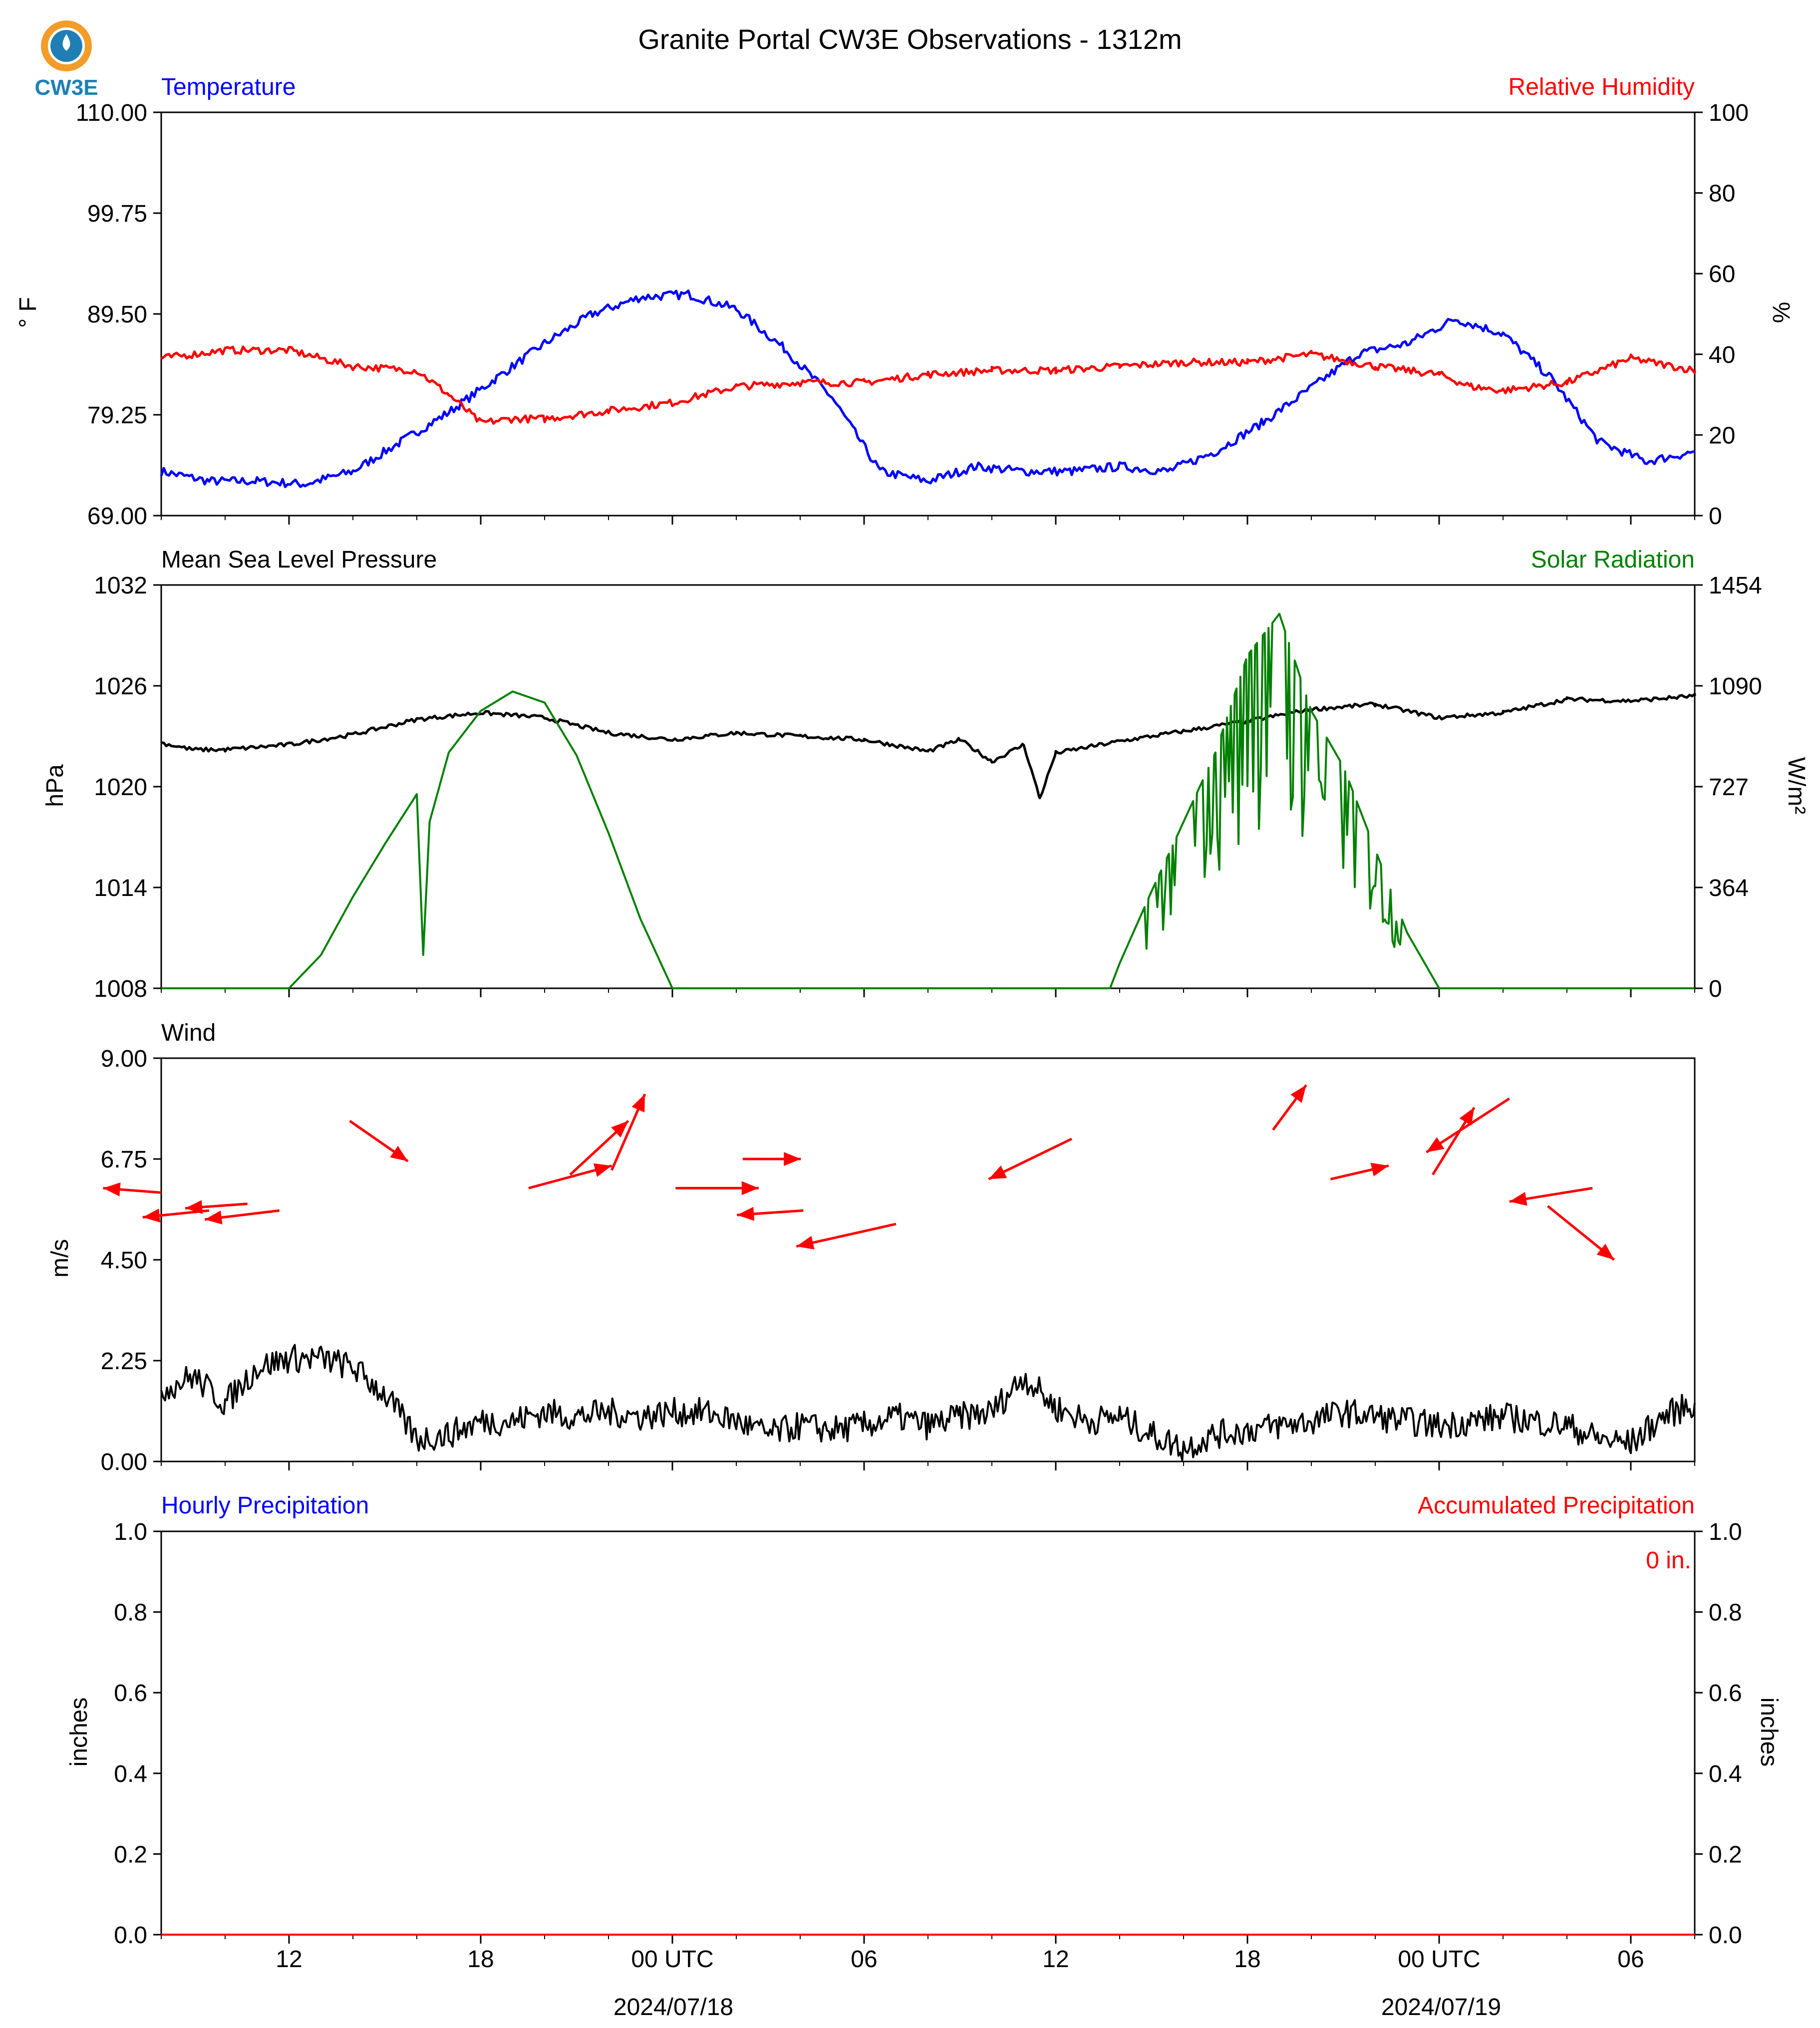 Image resolution: width=1820 pixels, height=2028 pixels. What do you see at coordinates (1796, 786) in the screenshot?
I see `solar-ylabel: W/m²` at bounding box center [1796, 786].